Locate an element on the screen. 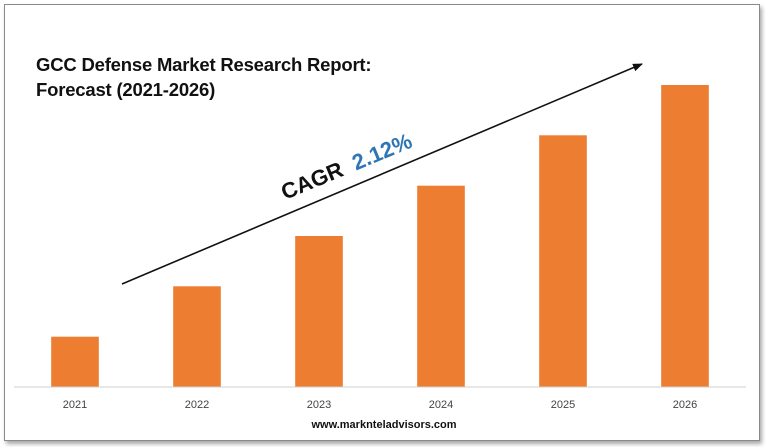  x-tick-label-2025: 2025 is located at coordinates (563, 405).